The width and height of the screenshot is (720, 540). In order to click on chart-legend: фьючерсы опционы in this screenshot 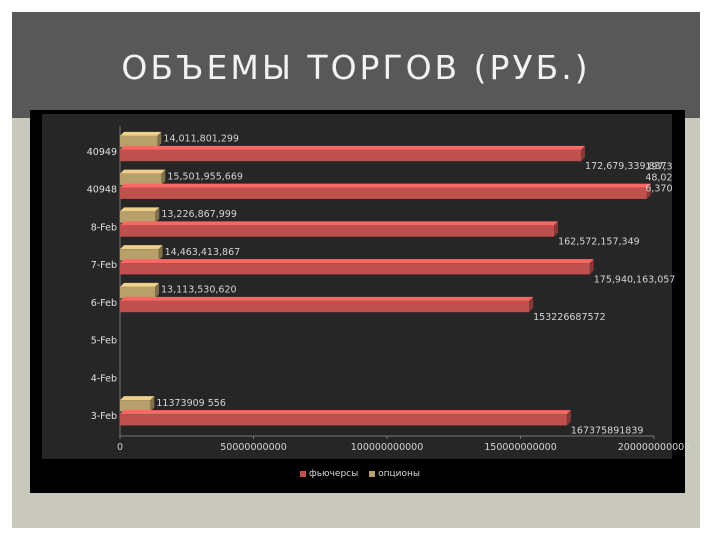, I will do `click(360, 474)`.